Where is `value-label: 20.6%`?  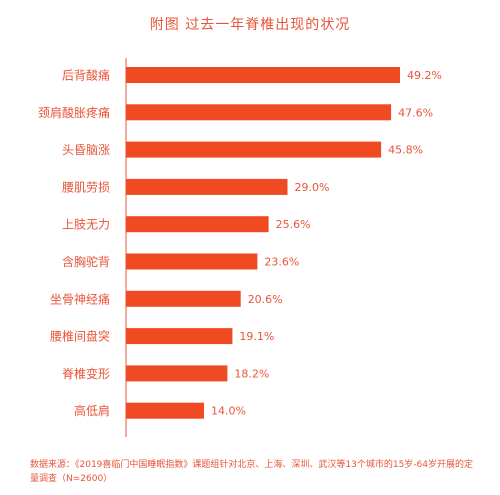 value-label: 20.6% is located at coordinates (265, 299).